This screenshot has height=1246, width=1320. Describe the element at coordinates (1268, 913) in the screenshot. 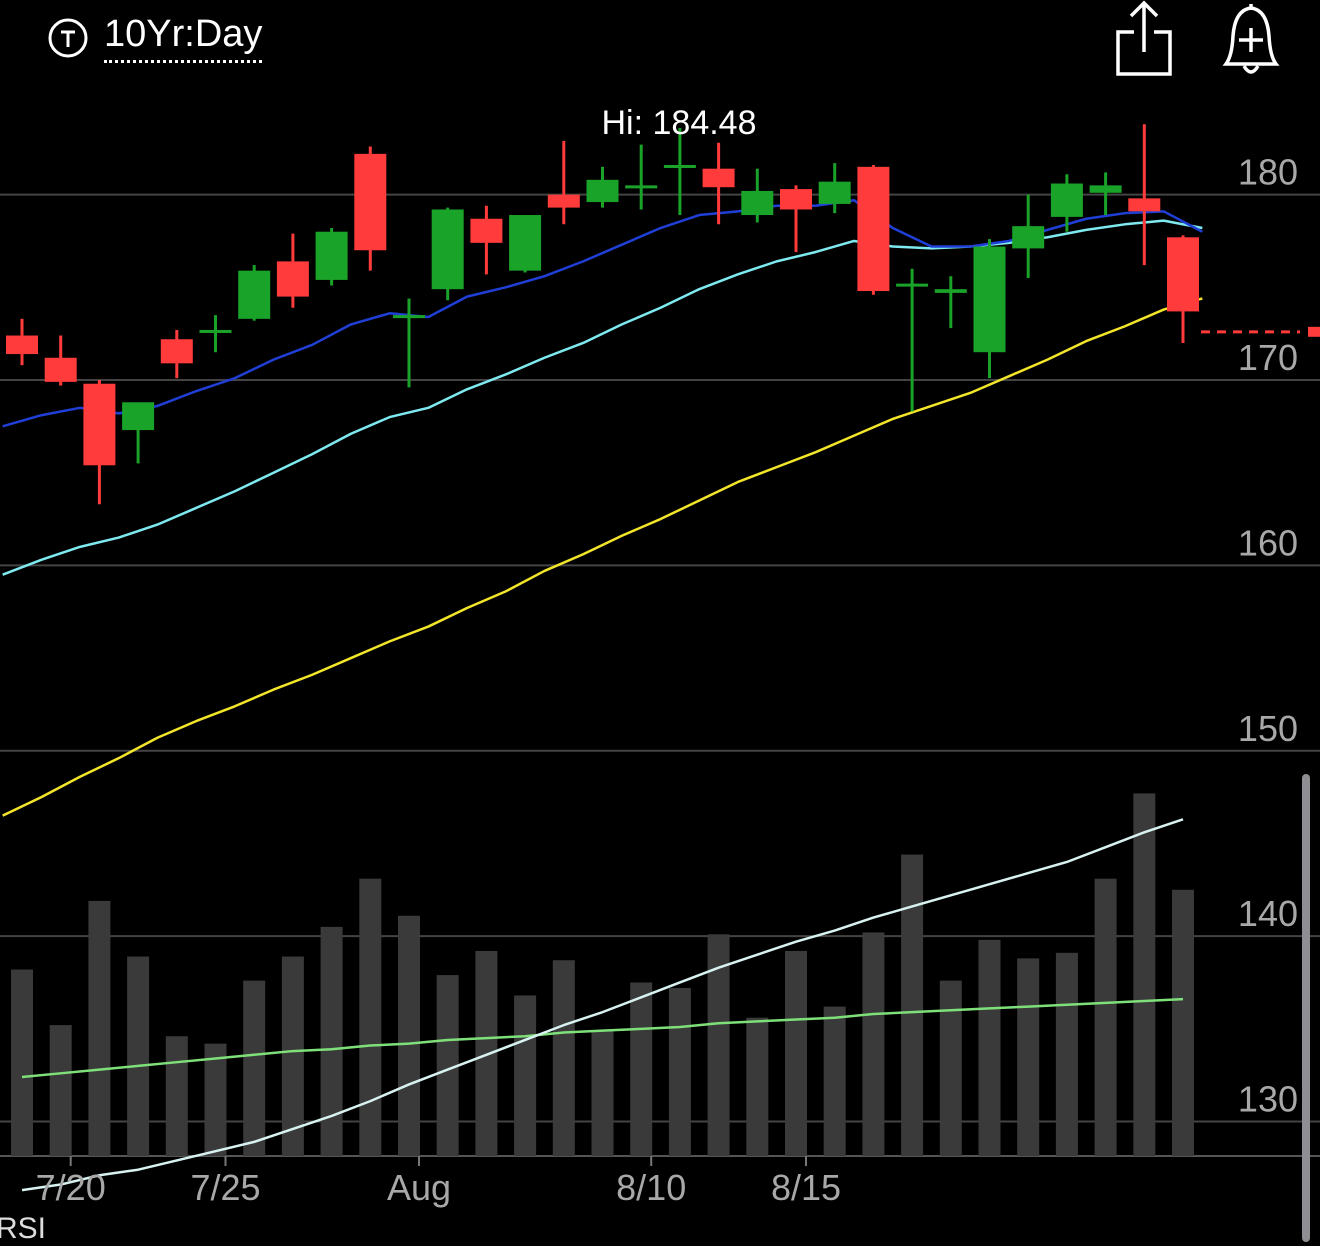

I see `y-tick-label-140: 140` at that location.